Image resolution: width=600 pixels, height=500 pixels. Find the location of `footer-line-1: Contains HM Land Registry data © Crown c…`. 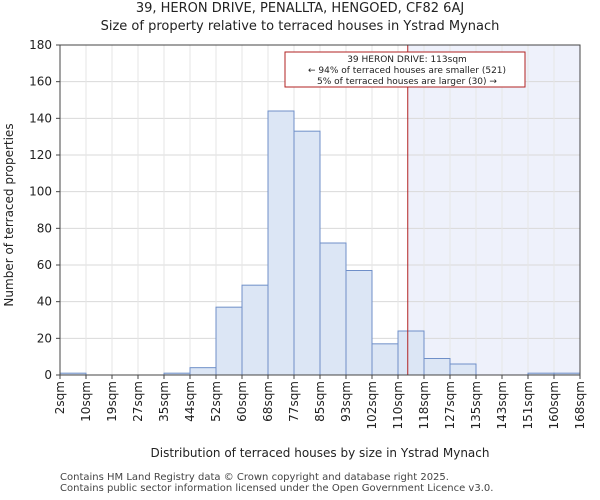

footer-line-1: Contains HM Land Registry data © Crown c… is located at coordinates (254, 477).